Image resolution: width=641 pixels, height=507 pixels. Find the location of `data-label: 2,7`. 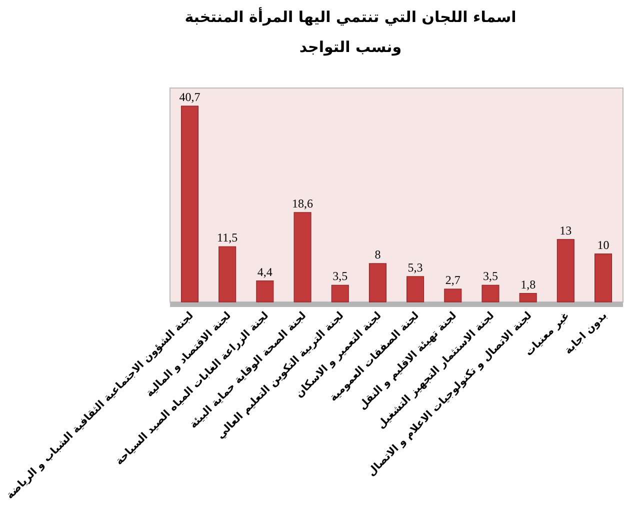

data-label: 2,7 is located at coordinates (452, 280).